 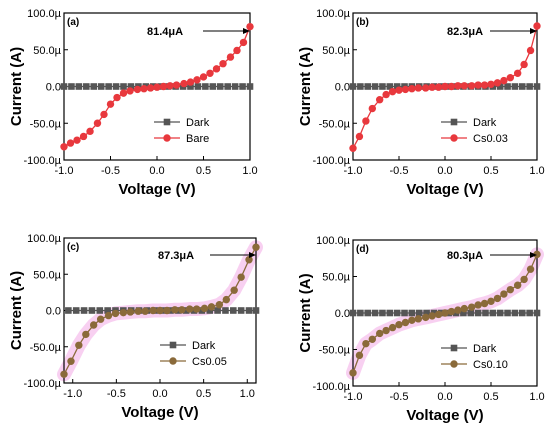 What do you see at coordinates (465, 32) in the screenshot?
I see `peak-annotation: 82.3μA` at bounding box center [465, 32].